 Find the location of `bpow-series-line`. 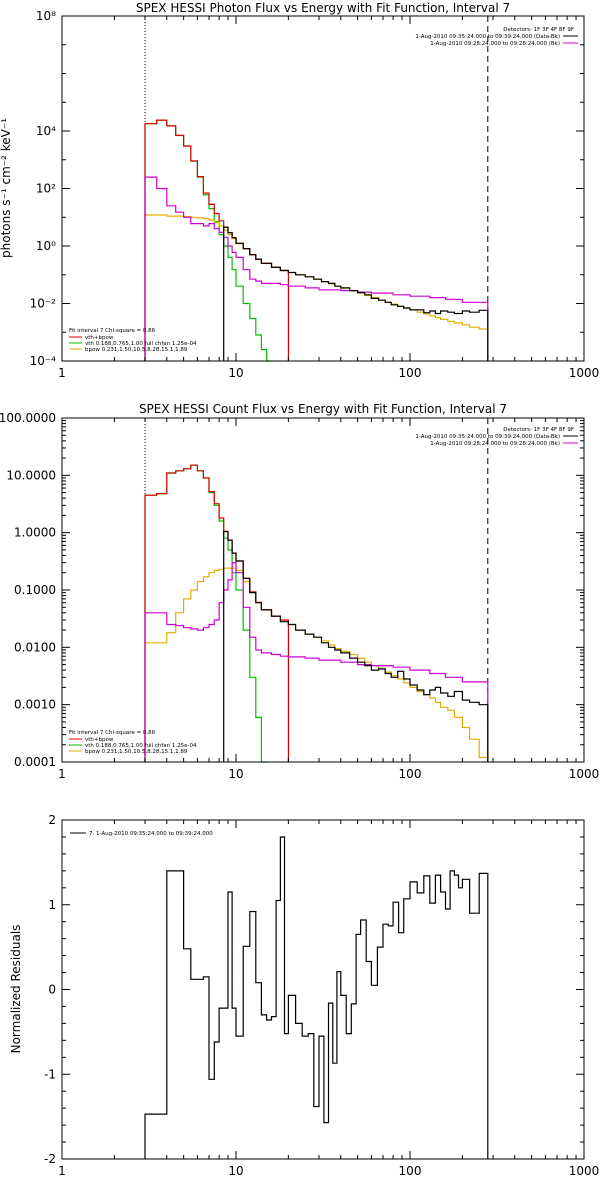

bpow-series-line is located at coordinates (316, 664).